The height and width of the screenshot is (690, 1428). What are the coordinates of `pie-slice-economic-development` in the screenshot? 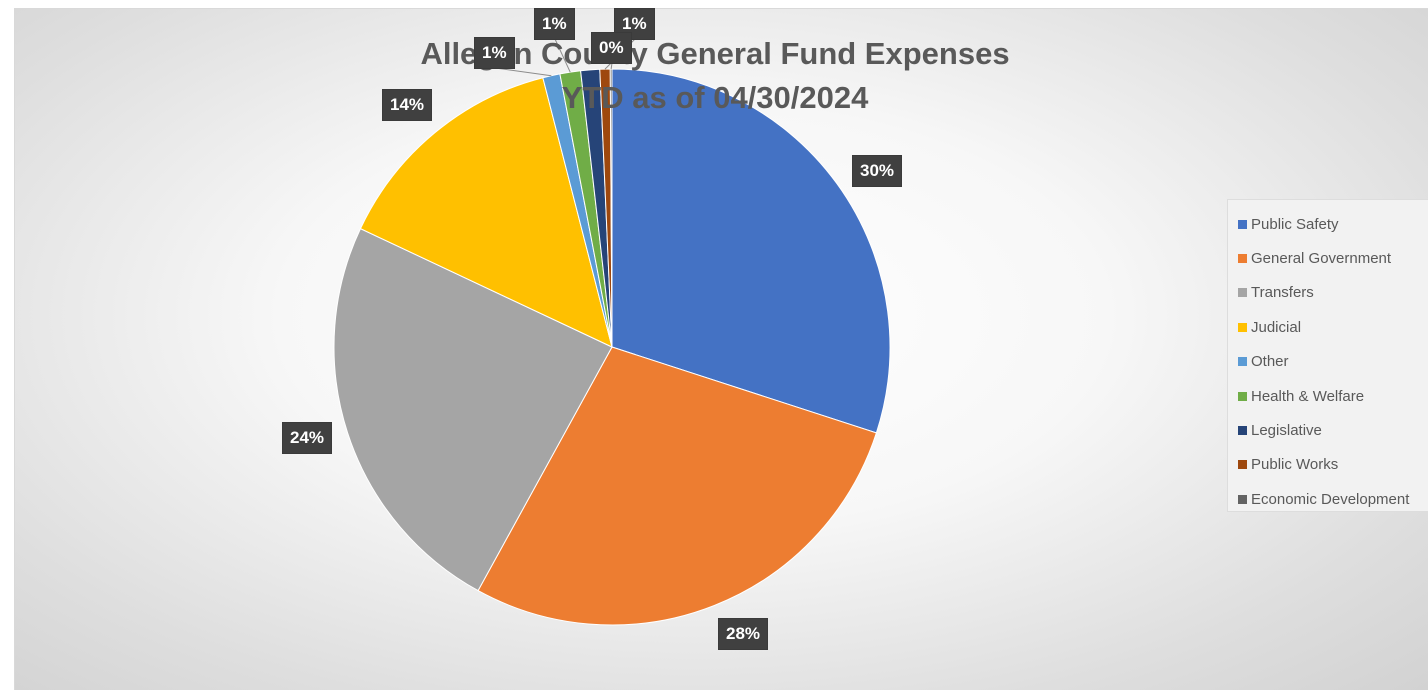 It's located at (611, 208).